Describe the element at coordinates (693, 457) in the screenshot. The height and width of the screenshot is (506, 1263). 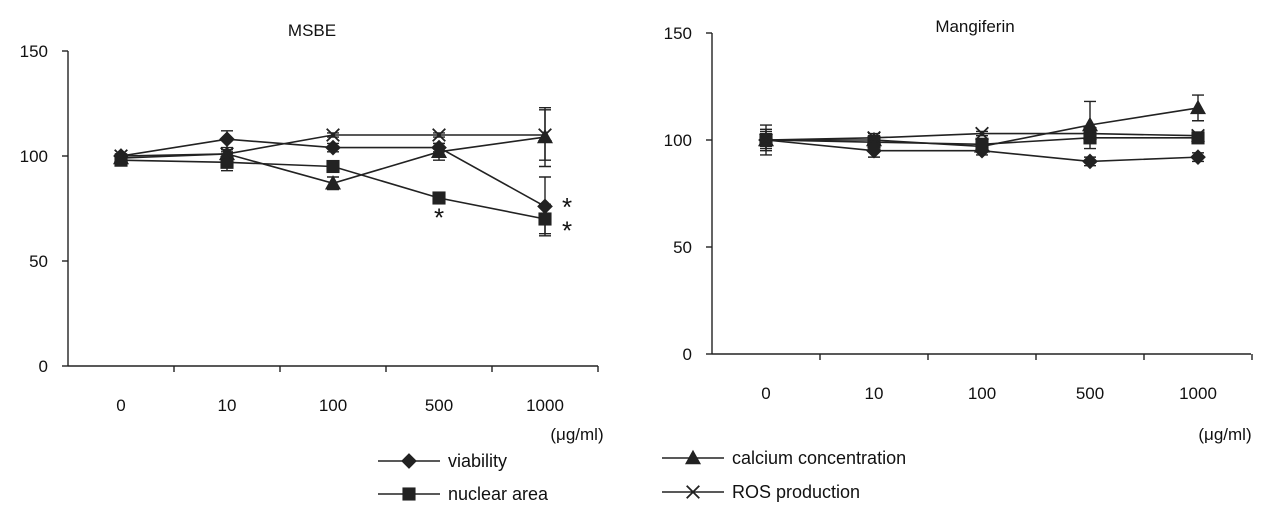
I see `legend-marker-calcium-concentration` at that location.